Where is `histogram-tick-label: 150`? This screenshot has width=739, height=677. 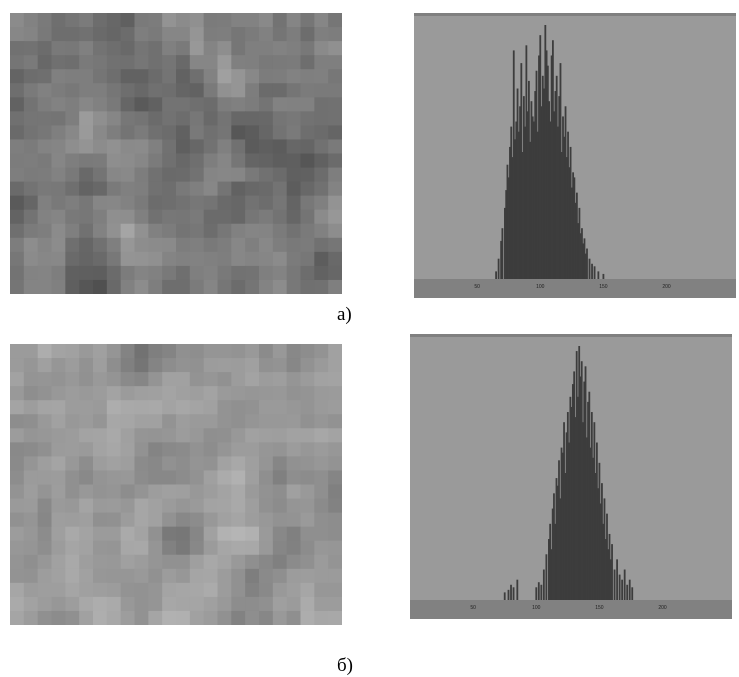 histogram-tick-label: 150 is located at coordinates (603, 287).